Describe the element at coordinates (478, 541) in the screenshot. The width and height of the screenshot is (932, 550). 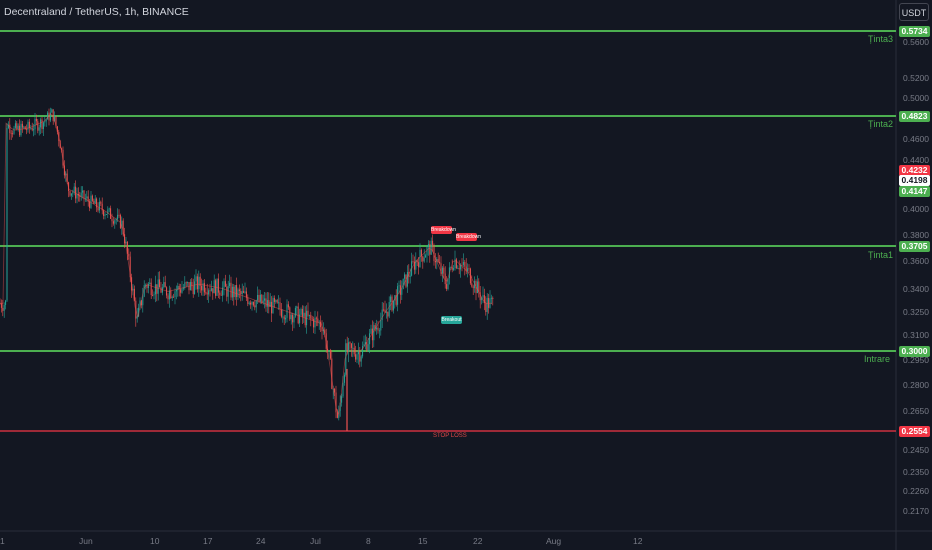
I see `time-tick: 22` at that location.